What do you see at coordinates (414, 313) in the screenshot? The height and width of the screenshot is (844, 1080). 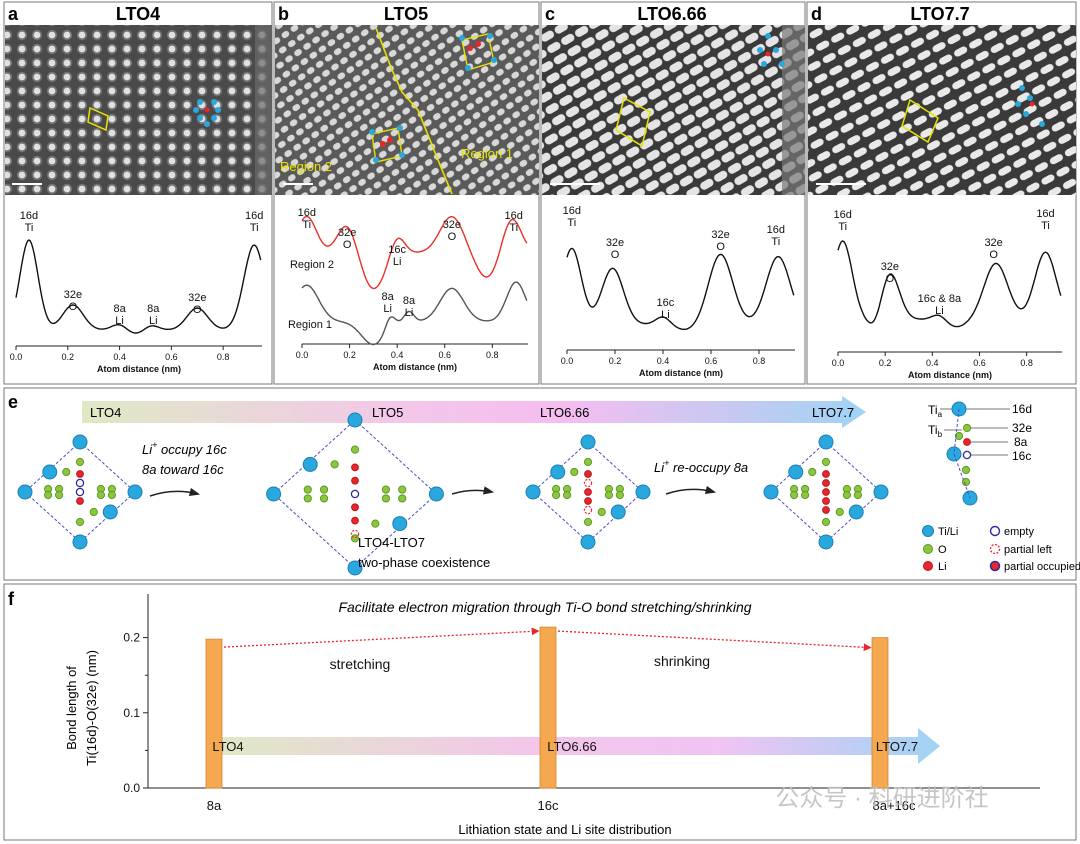 I see `region1-curve` at bounding box center [414, 313].